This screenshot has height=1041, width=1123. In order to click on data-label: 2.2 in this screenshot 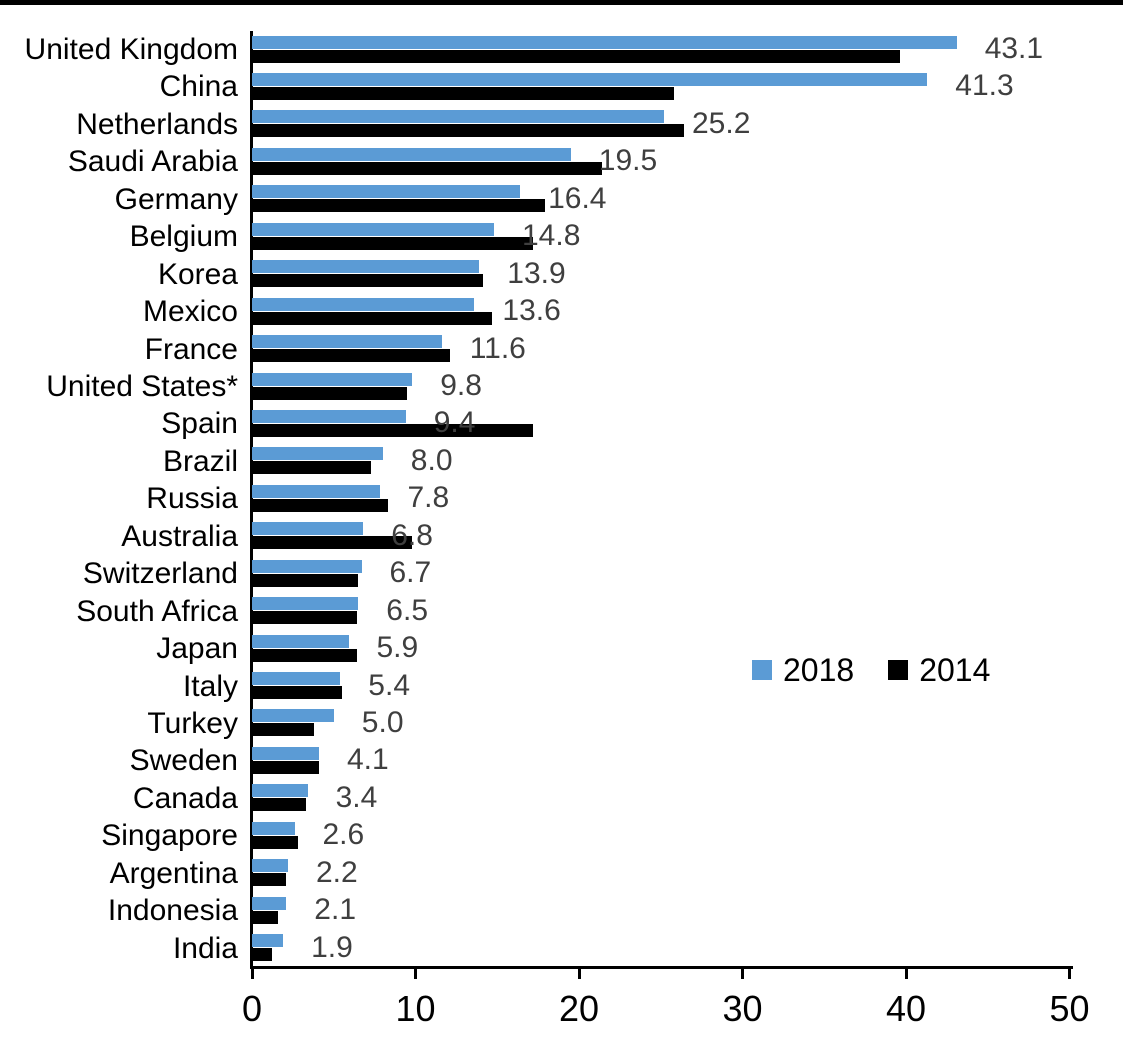, I will do `click(337, 872)`.